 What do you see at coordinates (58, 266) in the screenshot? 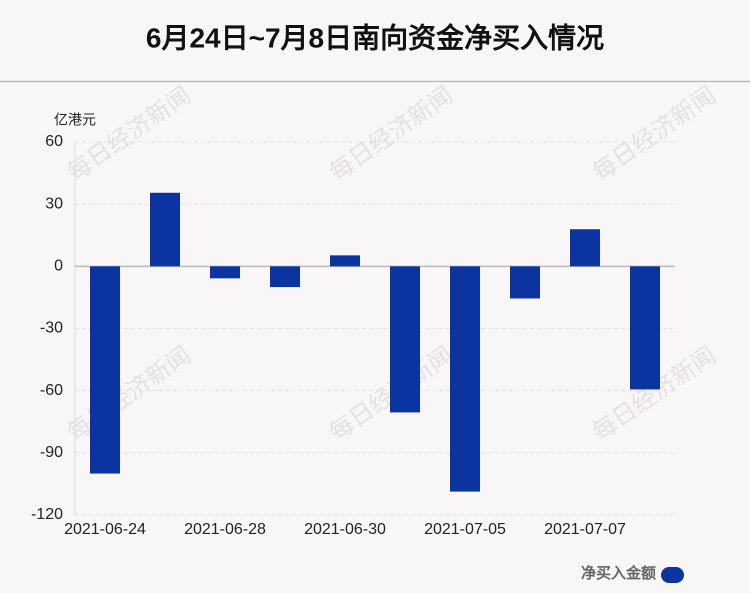
I see `y-tick-label: 0` at bounding box center [58, 266].